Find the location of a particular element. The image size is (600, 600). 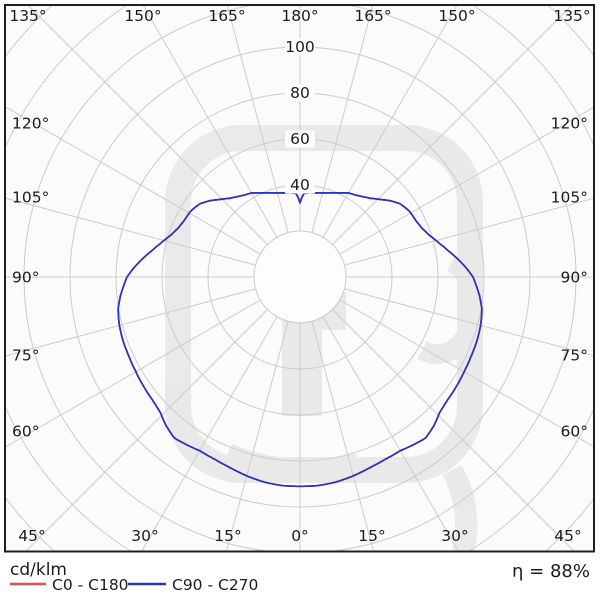

legend-label-c0: C0 - C180 is located at coordinates (90, 585).